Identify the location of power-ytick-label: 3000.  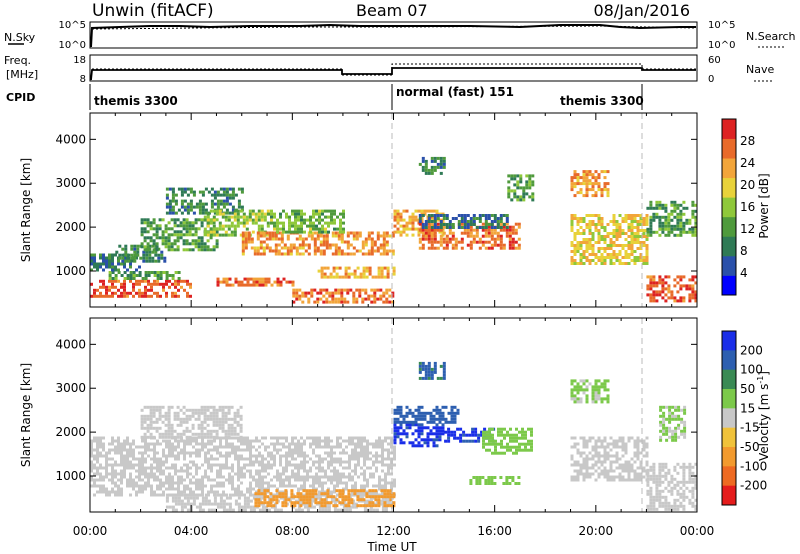
(70, 183).